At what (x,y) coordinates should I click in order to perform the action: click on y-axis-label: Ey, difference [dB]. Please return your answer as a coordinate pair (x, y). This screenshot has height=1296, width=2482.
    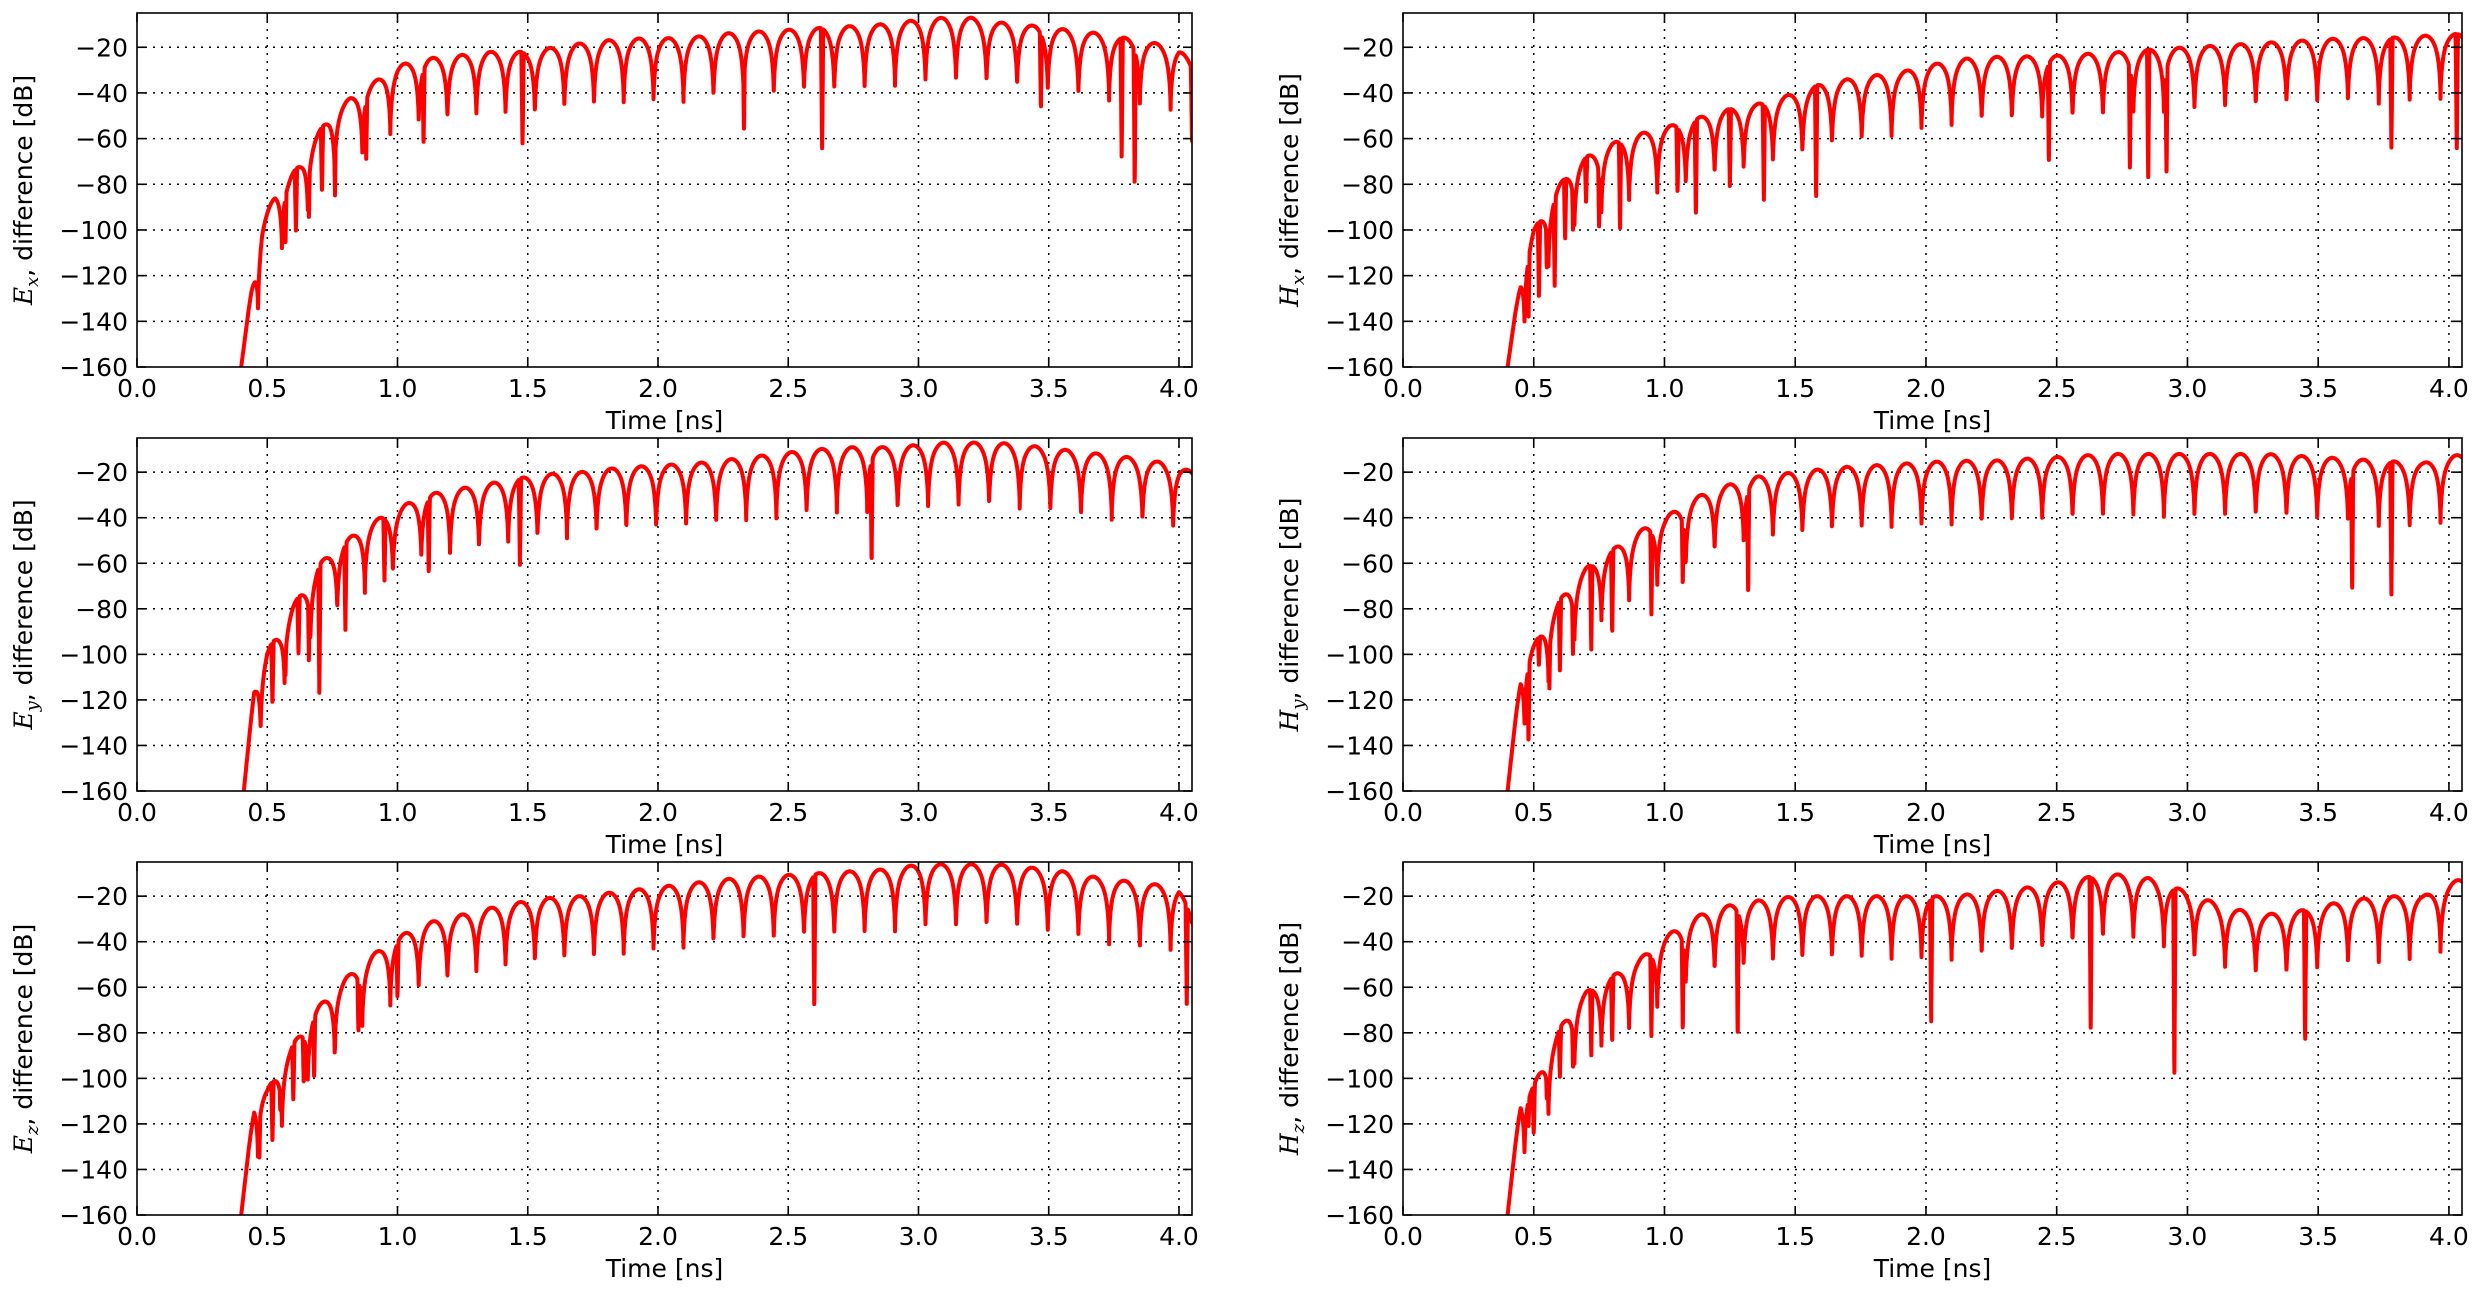
    Looking at the image, I should click on (26, 614).